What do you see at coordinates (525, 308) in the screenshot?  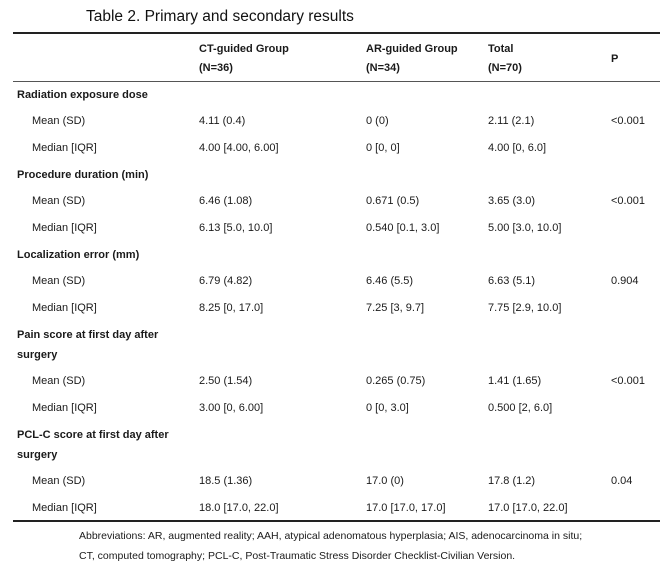 I see `cell-total: 7.75 [2.9, 10.0]` at bounding box center [525, 308].